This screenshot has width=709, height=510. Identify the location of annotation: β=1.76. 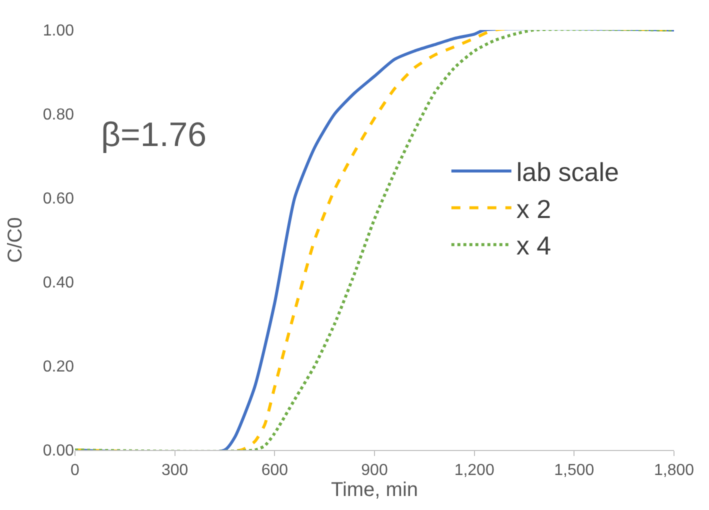
(154, 135).